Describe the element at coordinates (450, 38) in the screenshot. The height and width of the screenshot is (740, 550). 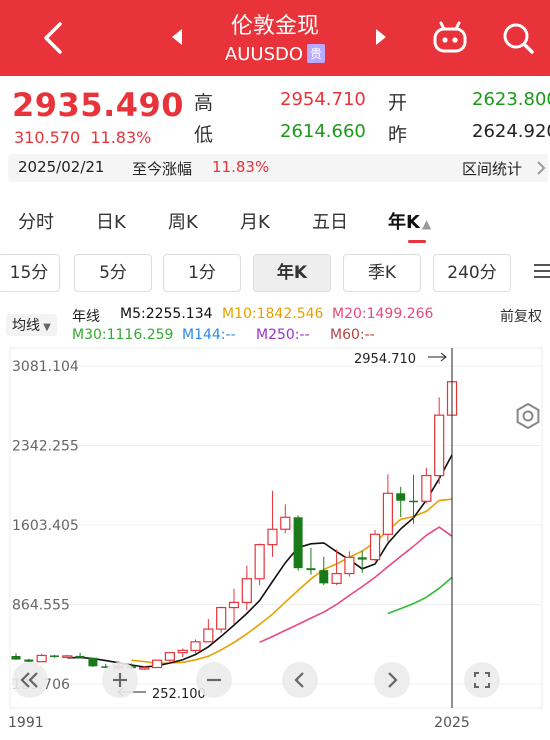
I see `assistant-robot-icon` at that location.